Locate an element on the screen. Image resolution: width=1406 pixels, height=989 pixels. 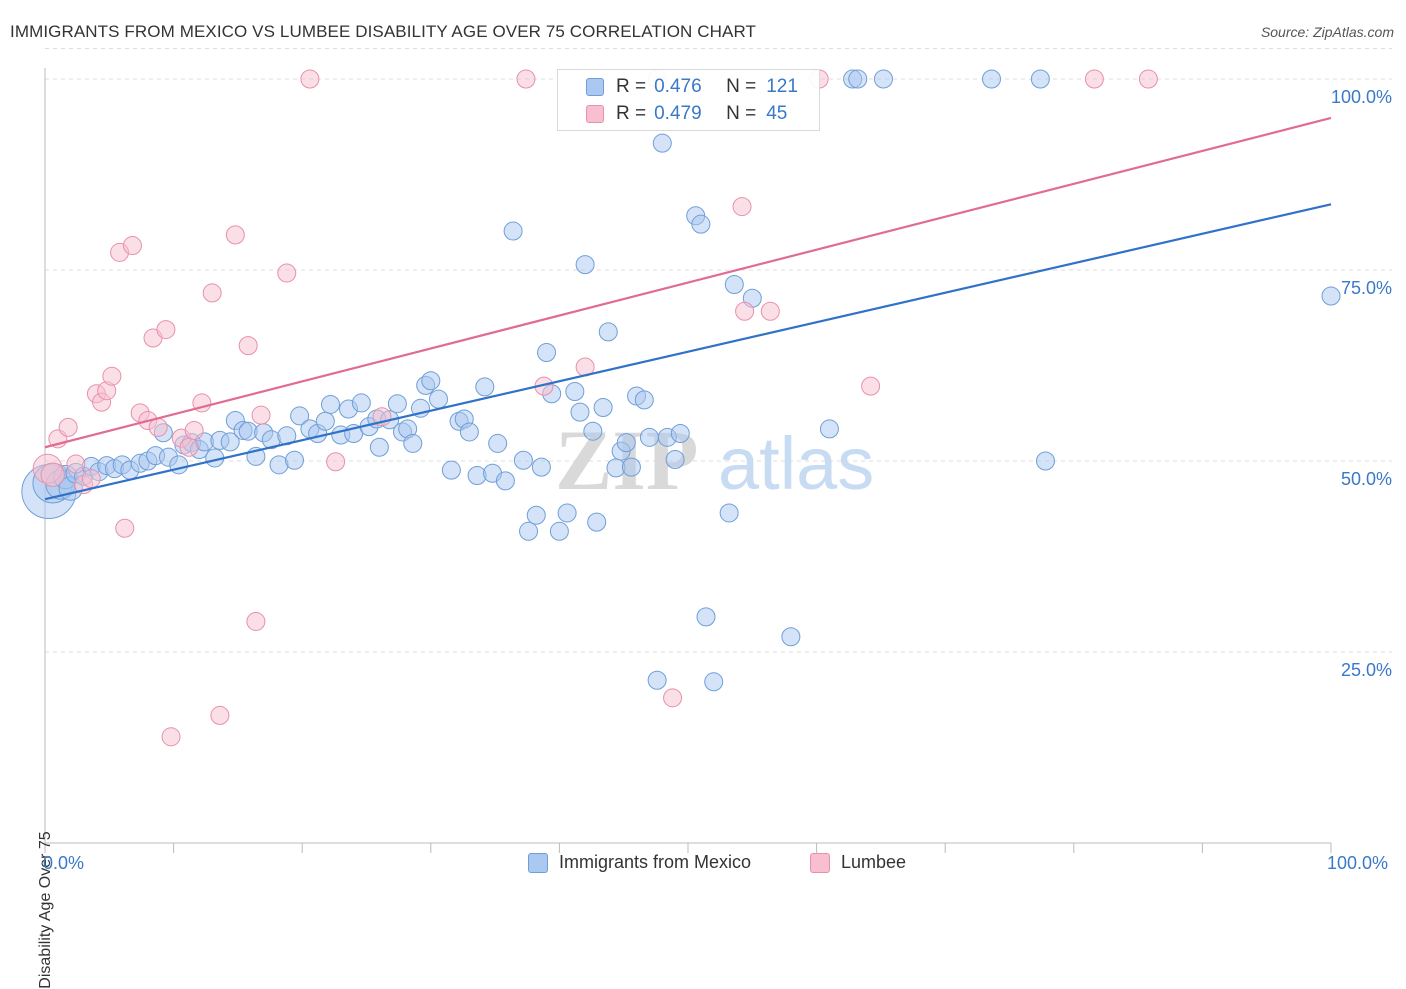
legend-row-immigrants: R = 0.476 N = 121 is located at coordinates (678, 87).